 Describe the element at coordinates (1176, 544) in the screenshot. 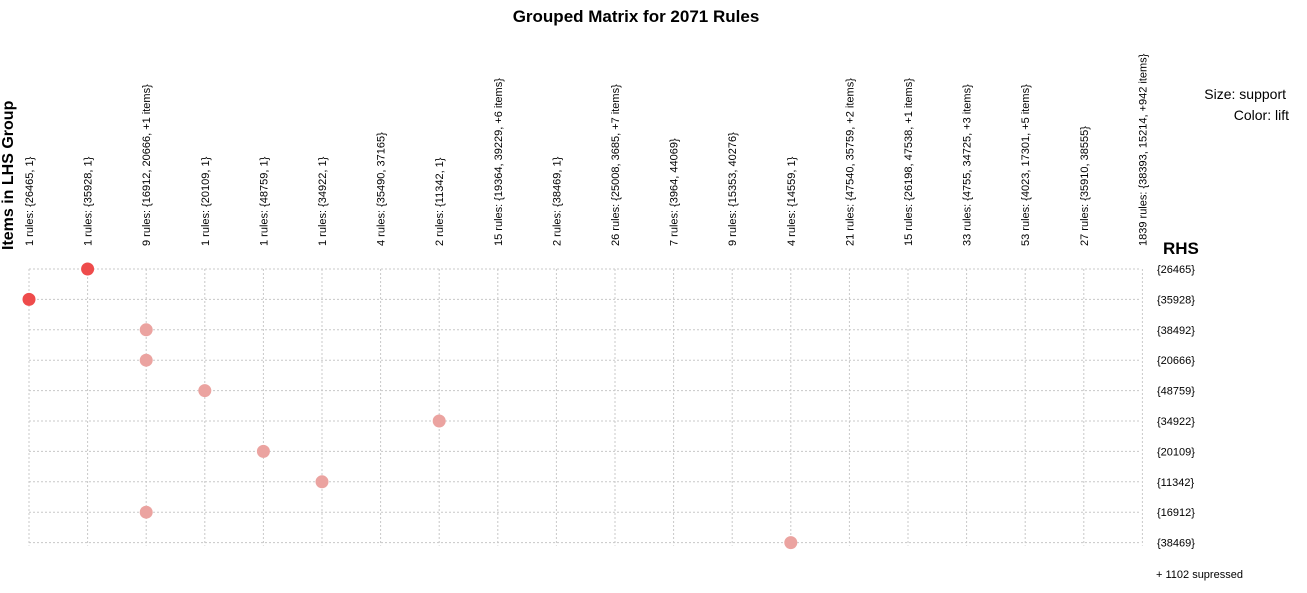

I see `rhs-item-label: {38469}` at that location.